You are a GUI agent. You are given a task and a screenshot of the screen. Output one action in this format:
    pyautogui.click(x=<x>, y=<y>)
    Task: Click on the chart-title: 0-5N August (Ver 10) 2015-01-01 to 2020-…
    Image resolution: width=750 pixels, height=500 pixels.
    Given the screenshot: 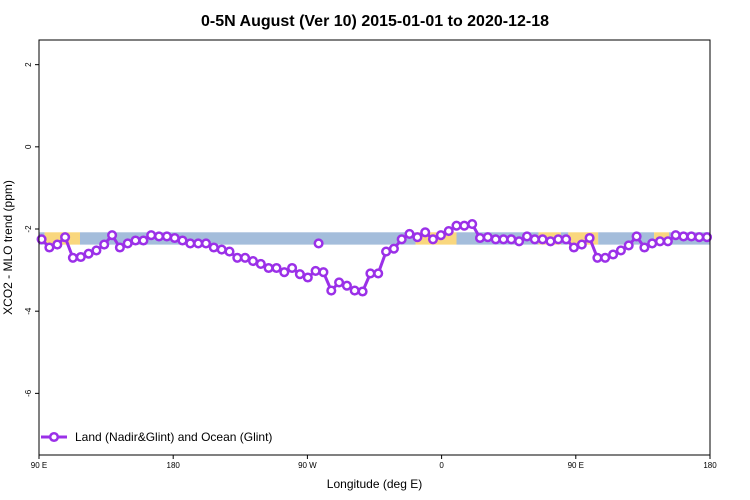 What is the action you would take?
    pyautogui.click(x=375, y=21)
    